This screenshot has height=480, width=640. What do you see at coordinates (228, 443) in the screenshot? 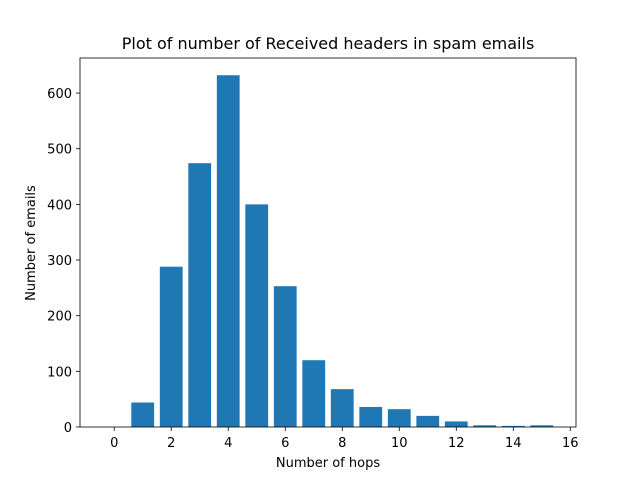
I see `x-tick-label: 4` at bounding box center [228, 443].